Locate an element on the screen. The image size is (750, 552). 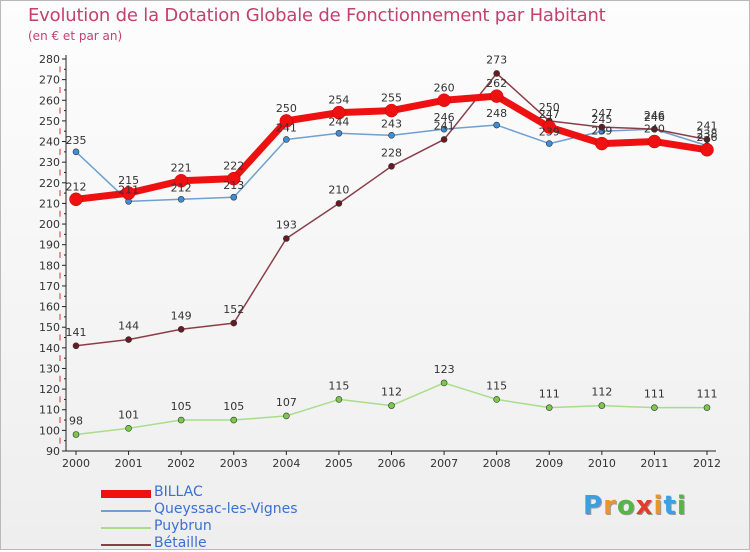
data-label: 255 is located at coordinates (391, 98).